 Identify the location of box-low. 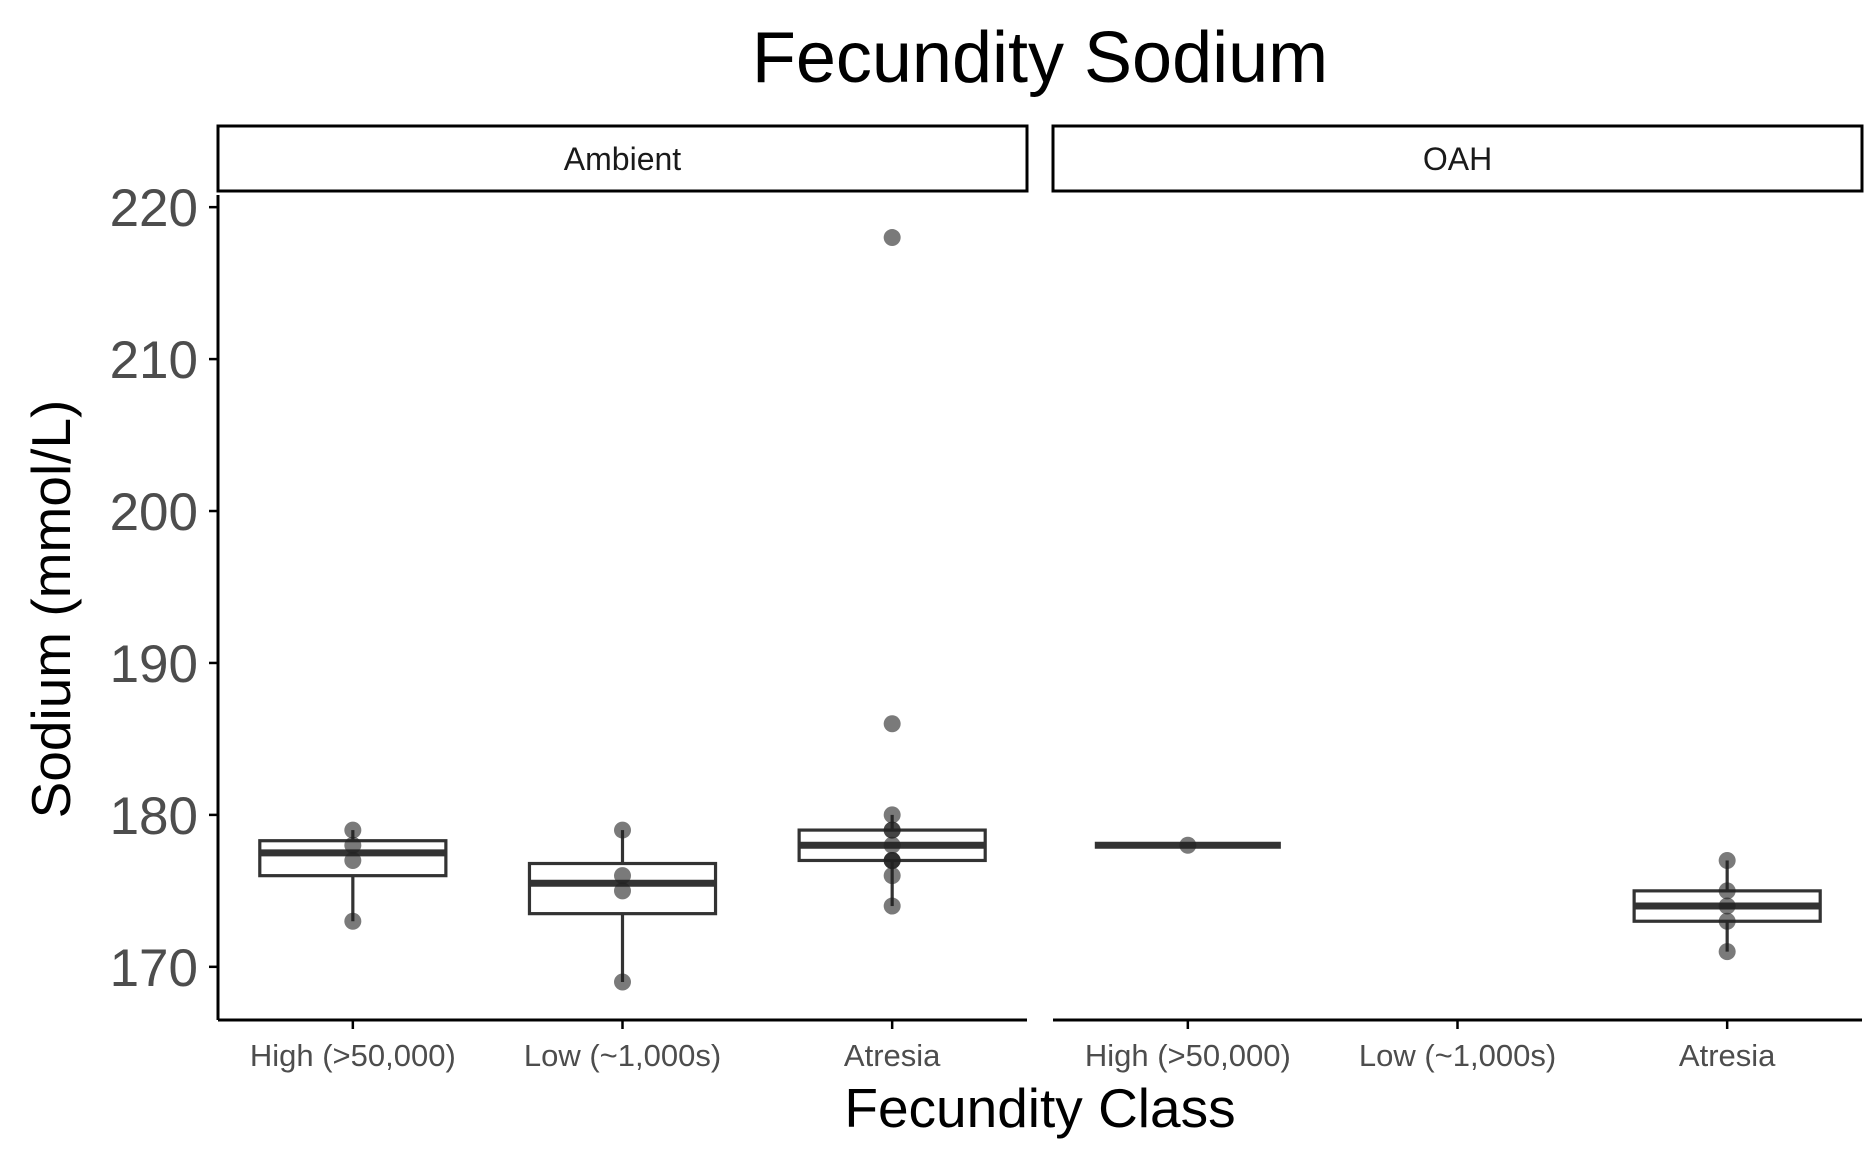
(622, 906).